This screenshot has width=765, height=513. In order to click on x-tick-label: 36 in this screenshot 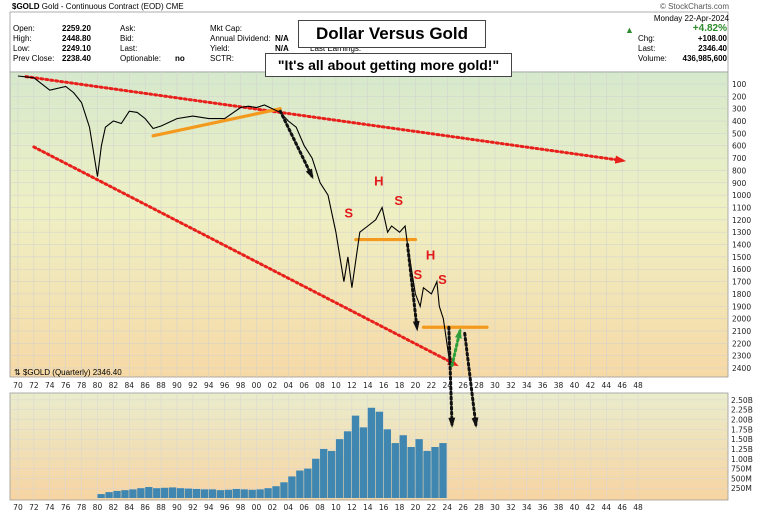, I will do `click(543, 385)`.